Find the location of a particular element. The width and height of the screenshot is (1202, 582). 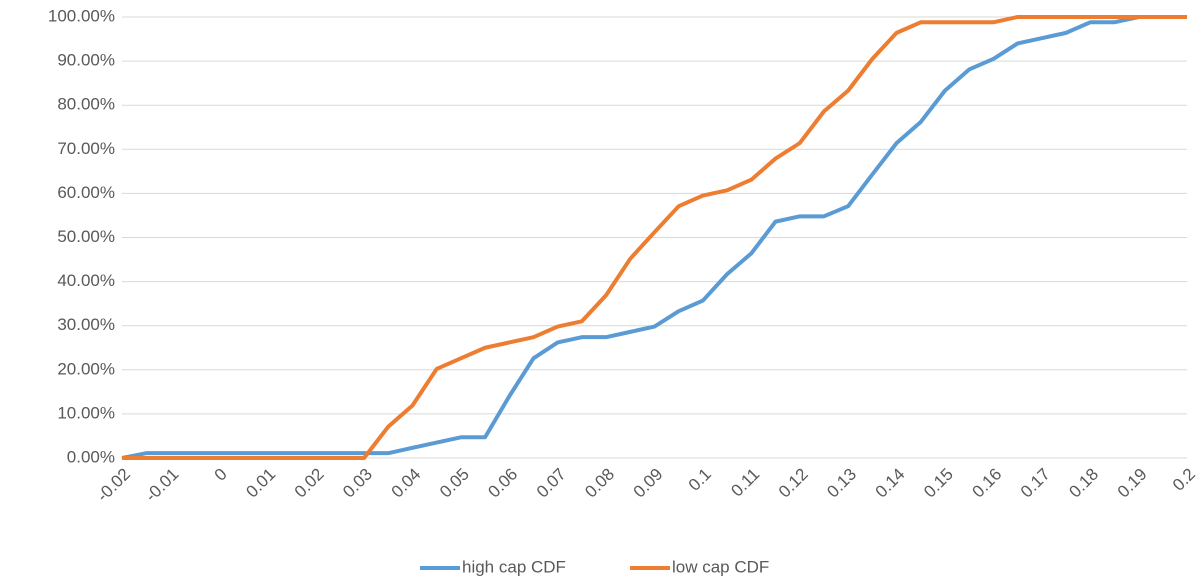

x-tick-label: 0.13 is located at coordinates (841, 483).